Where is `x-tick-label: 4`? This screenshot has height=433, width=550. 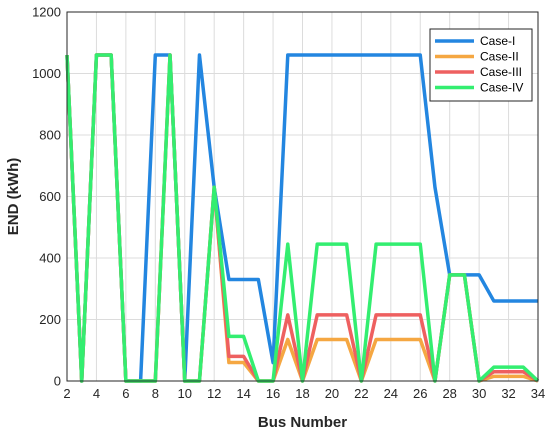 x-tick-label: 4 is located at coordinates (96, 393).